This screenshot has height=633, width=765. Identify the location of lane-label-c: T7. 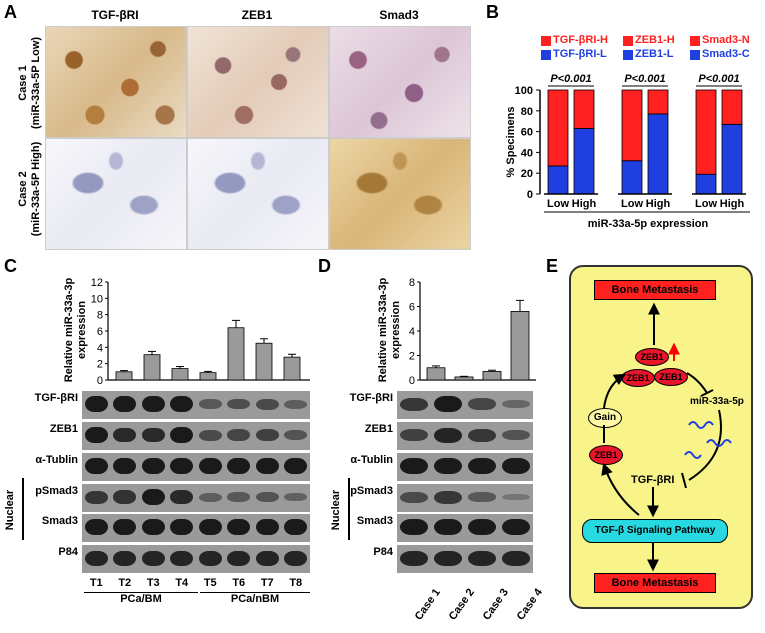
(267, 583).